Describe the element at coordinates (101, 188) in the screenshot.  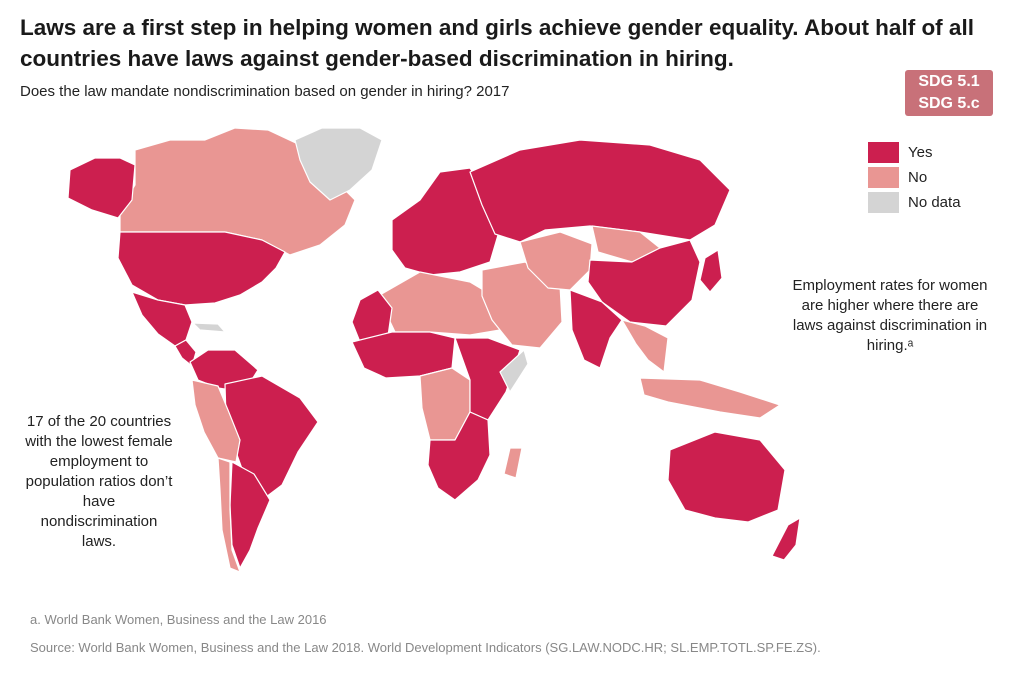
I see `map-region-alaska` at that location.